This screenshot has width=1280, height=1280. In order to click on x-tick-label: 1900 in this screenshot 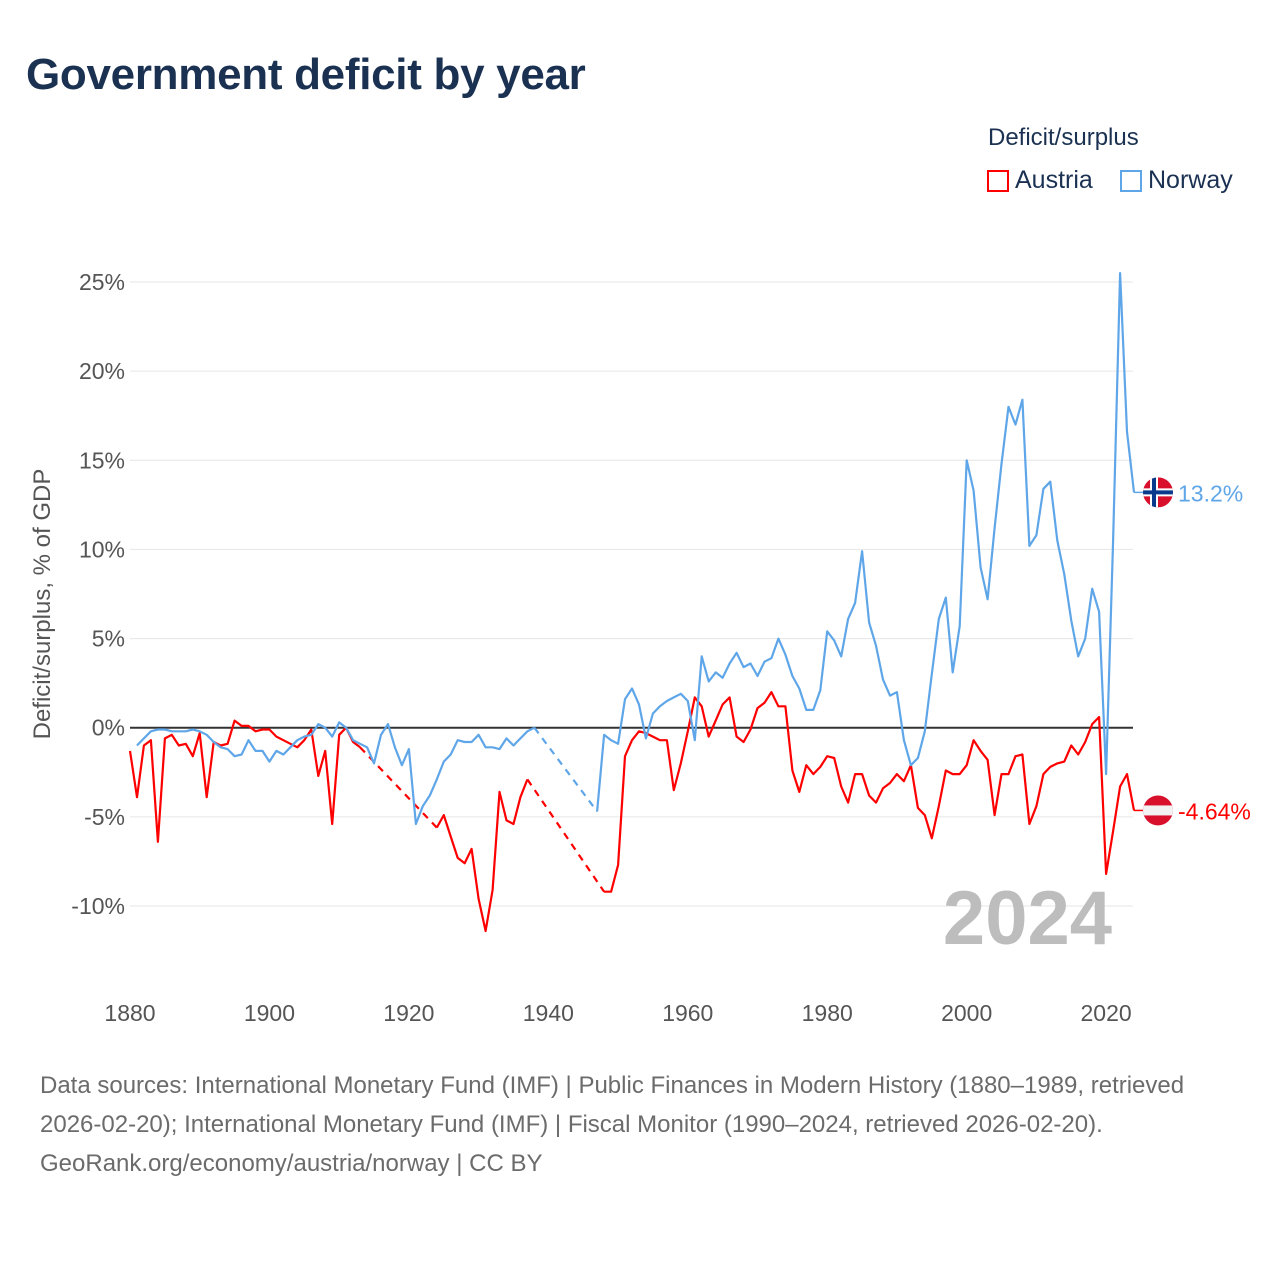, I will do `click(269, 1013)`.